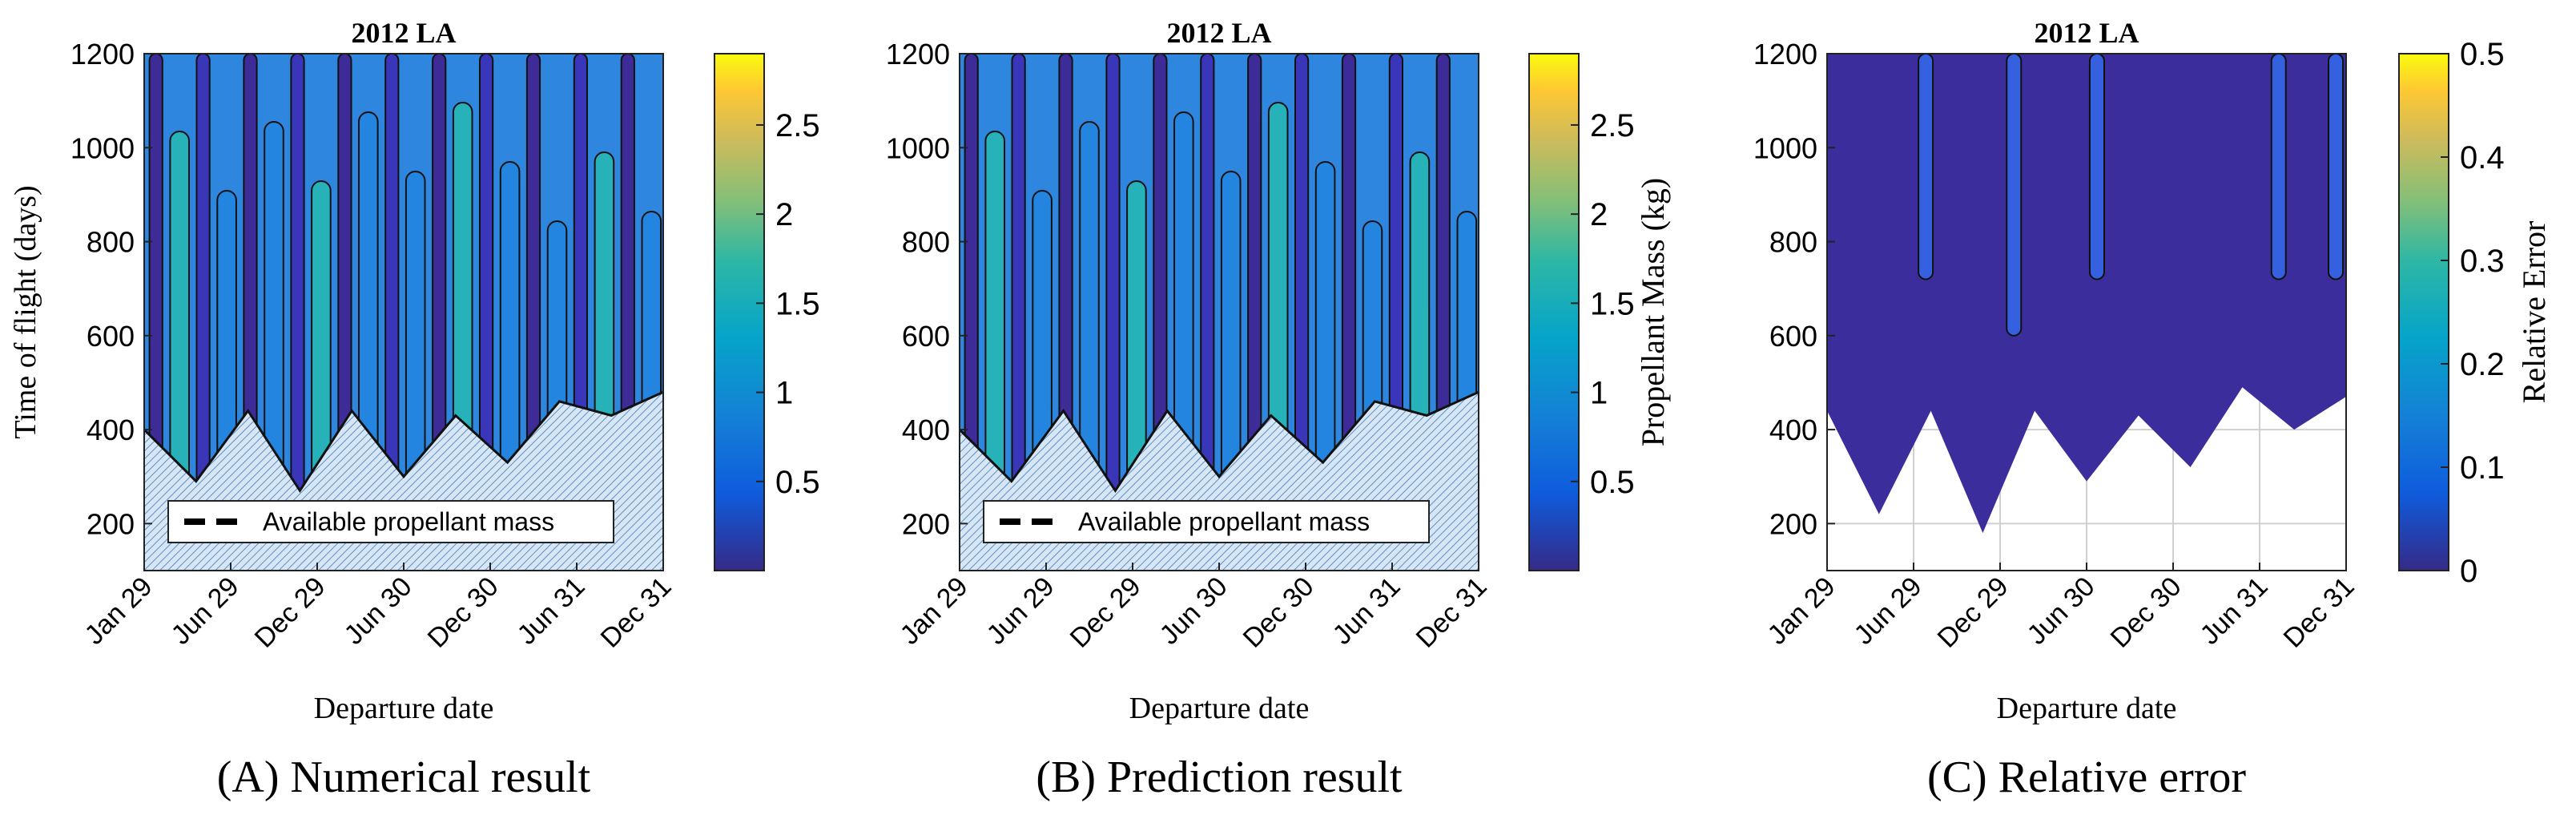  I want to click on colorbar-label: Relative Error, so click(2534, 312).